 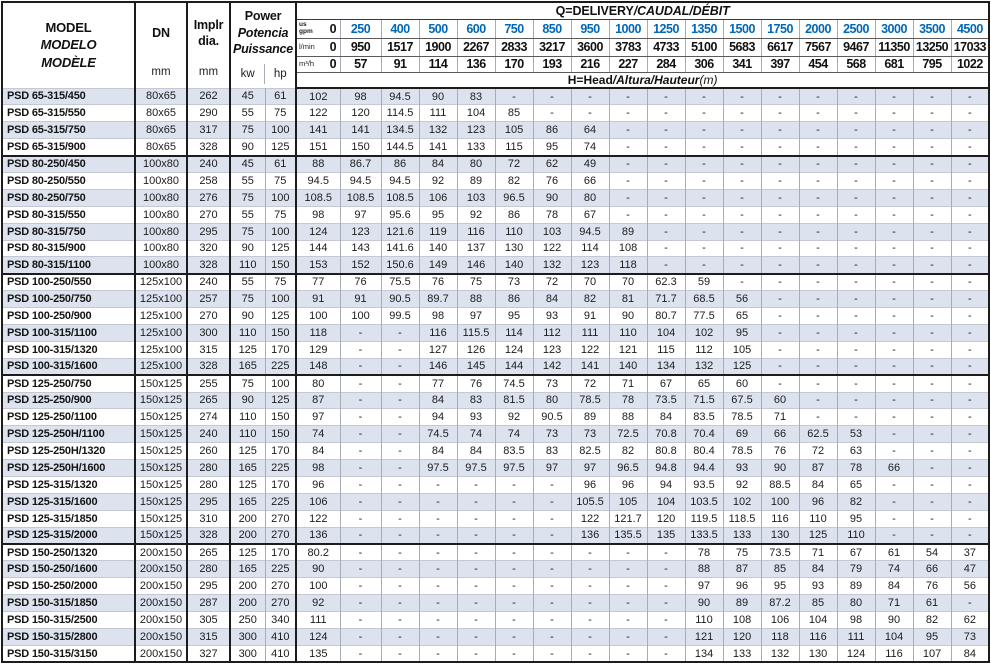 What do you see at coordinates (281, 484) in the screenshot?
I see `hp-cell: 170` at bounding box center [281, 484].